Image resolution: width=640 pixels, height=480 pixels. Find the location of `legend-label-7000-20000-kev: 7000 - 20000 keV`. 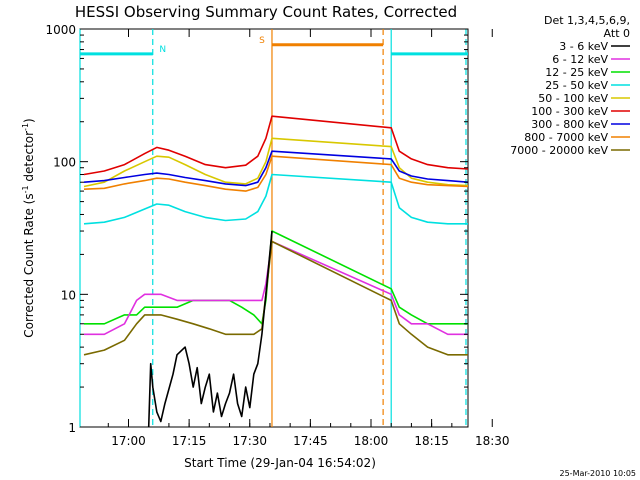

legend-label-7000-20000-kev: 7000 - 20000 keV is located at coordinates (559, 150).